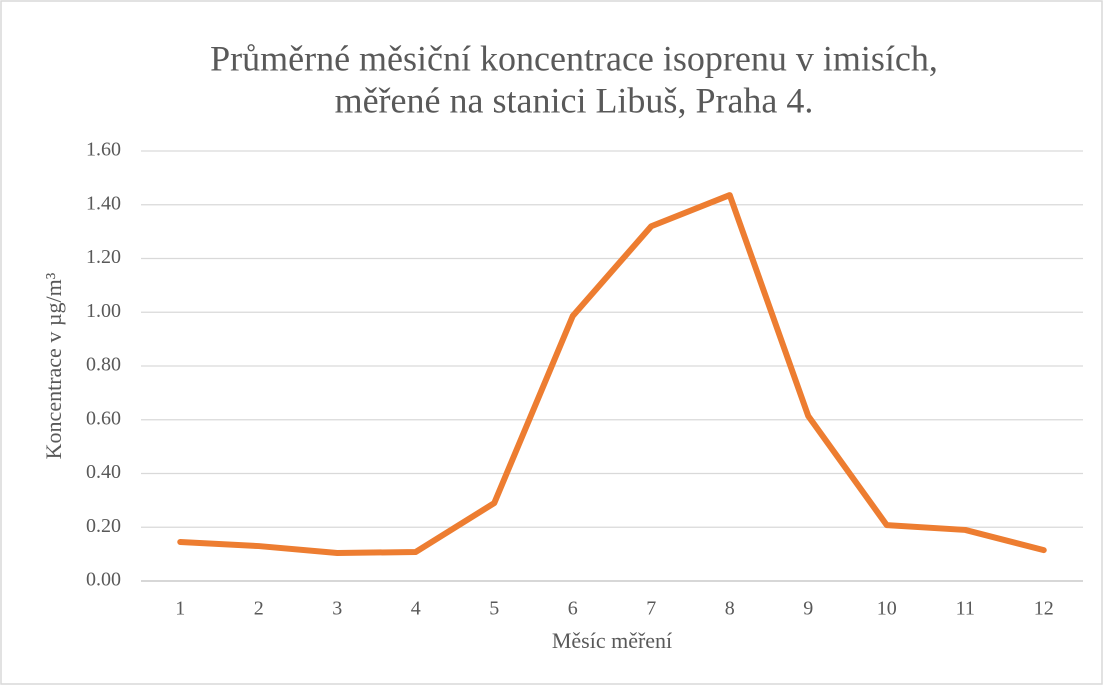 The width and height of the screenshot is (1104, 686). Describe the element at coordinates (494, 609) in the screenshot. I see `x-tick-label: 5` at that location.